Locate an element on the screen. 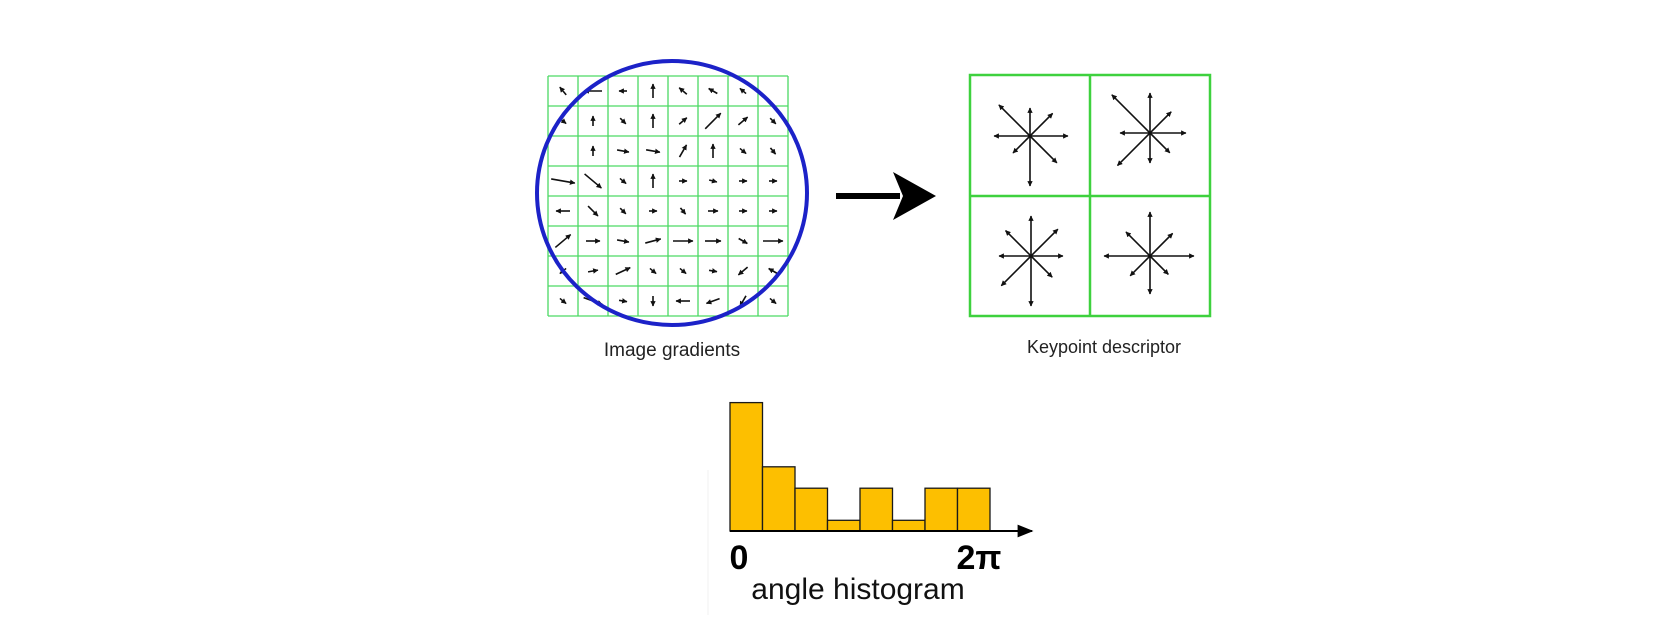  histogram-bars is located at coordinates (860, 466).